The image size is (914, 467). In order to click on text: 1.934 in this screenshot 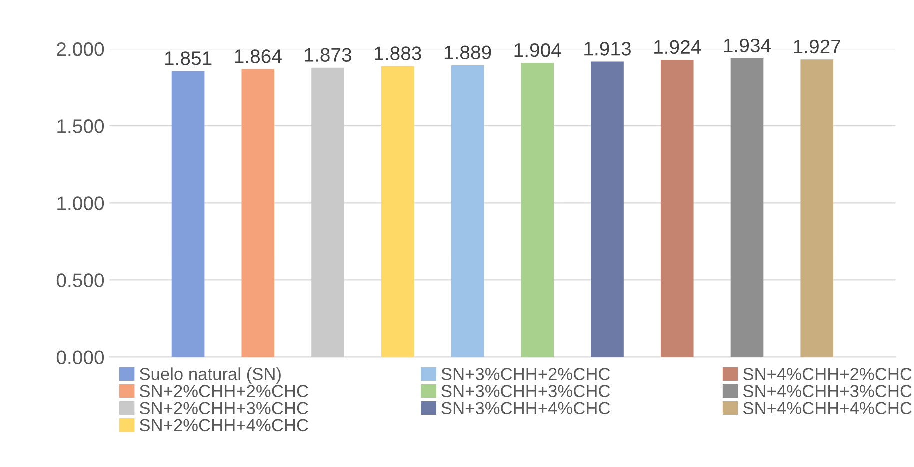, I will do `click(748, 45)`.